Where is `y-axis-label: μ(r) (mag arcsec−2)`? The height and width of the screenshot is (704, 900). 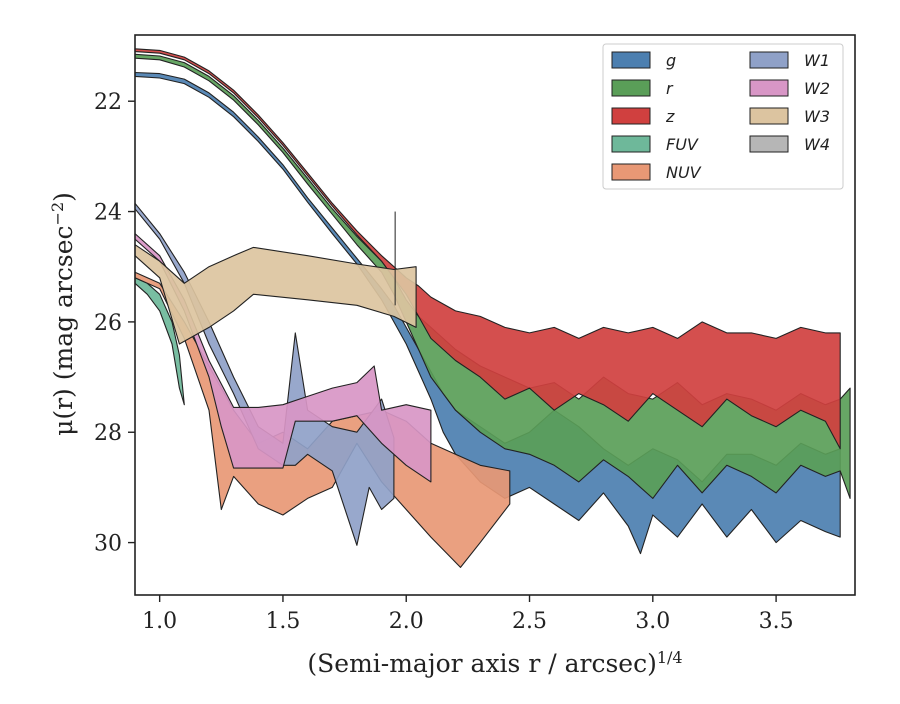 y-axis-label: μ(r) (mag arcsec−2) is located at coordinates (63, 314).